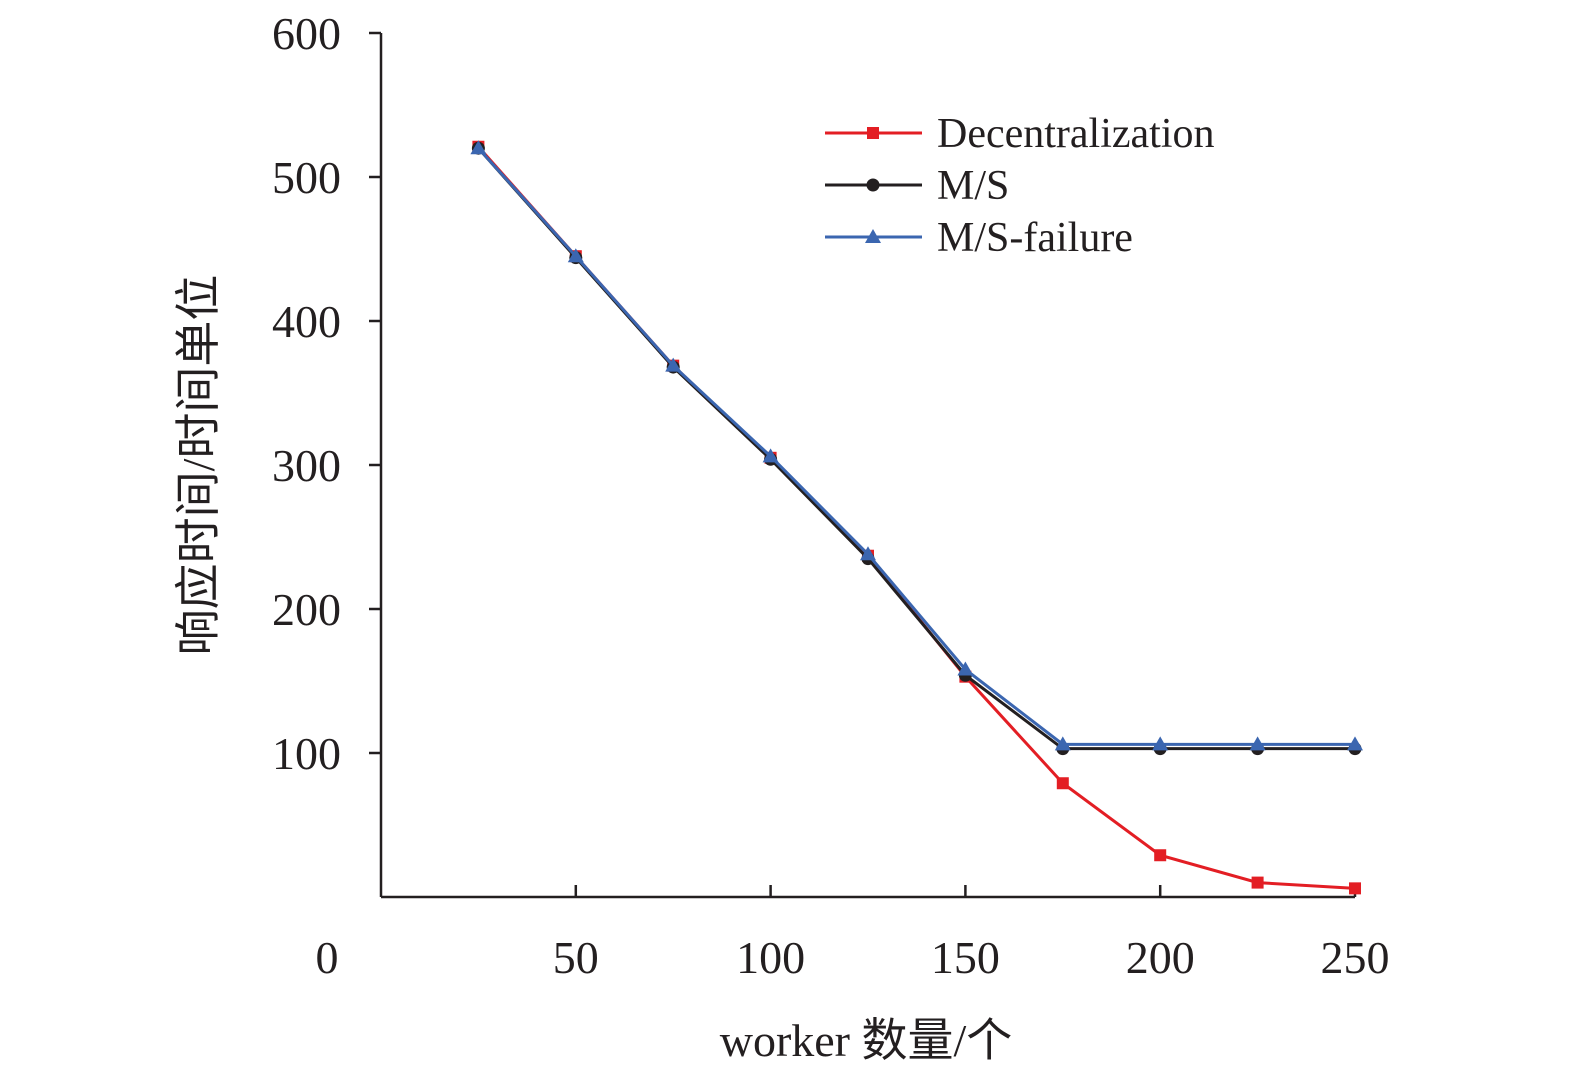 The height and width of the screenshot is (1081, 1575). I want to click on x-tick-label-200: 200, so click(1160, 957).